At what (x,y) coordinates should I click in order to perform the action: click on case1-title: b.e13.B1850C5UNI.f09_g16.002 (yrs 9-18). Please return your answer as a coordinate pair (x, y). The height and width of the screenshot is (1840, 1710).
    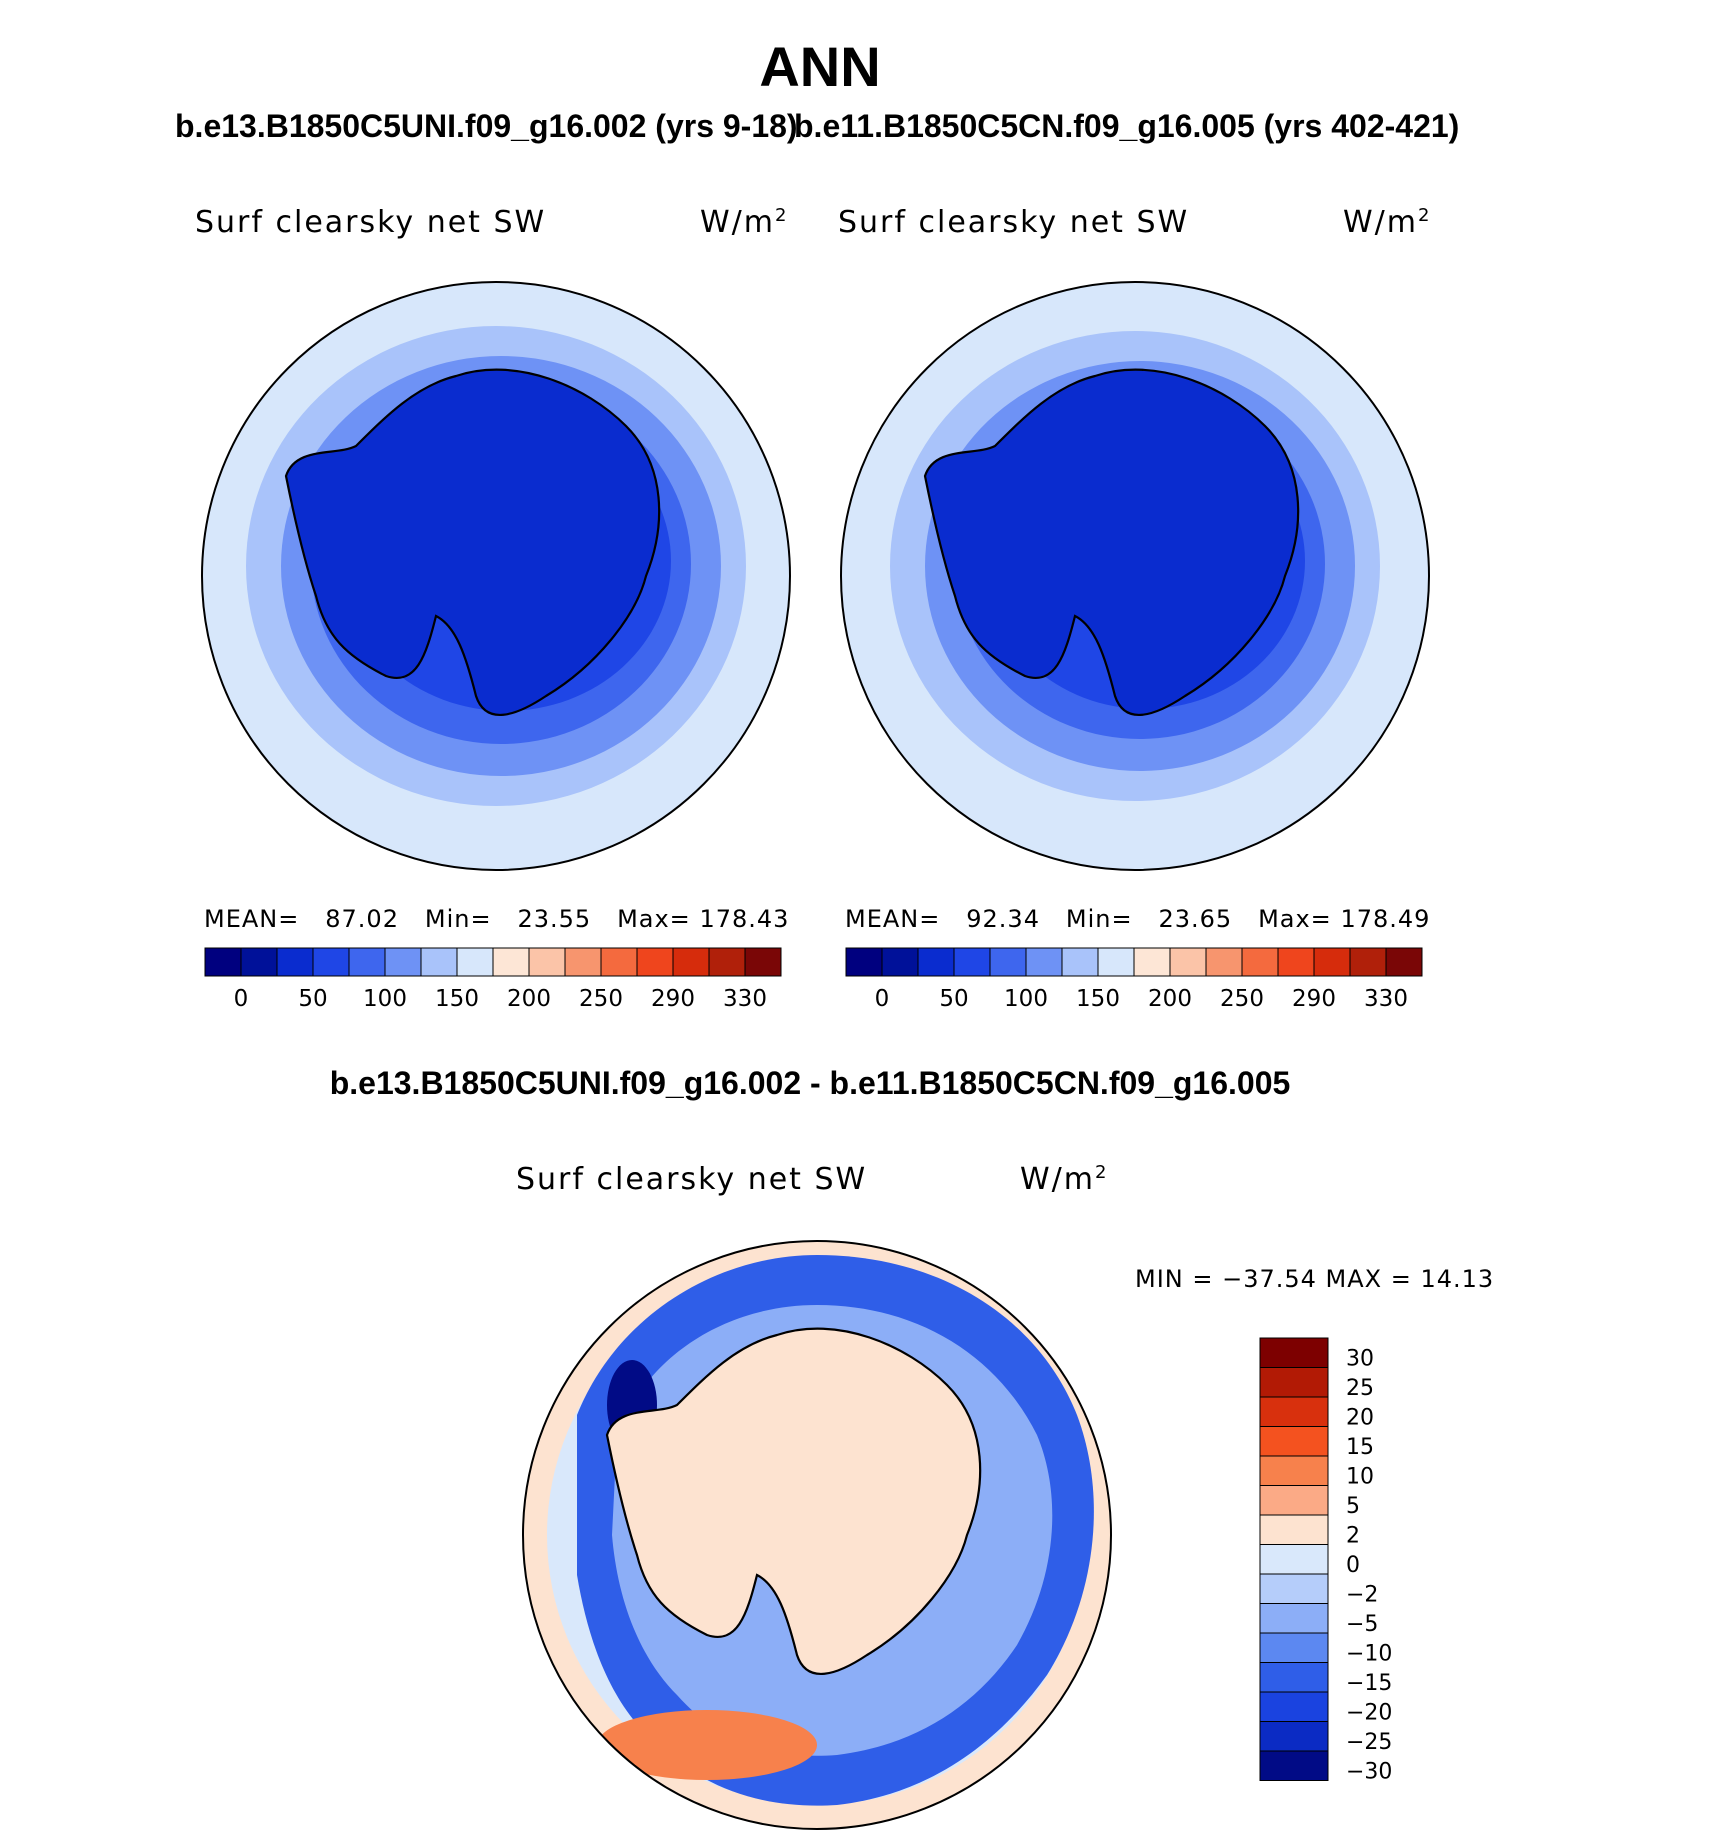
    Looking at the image, I should click on (486, 126).